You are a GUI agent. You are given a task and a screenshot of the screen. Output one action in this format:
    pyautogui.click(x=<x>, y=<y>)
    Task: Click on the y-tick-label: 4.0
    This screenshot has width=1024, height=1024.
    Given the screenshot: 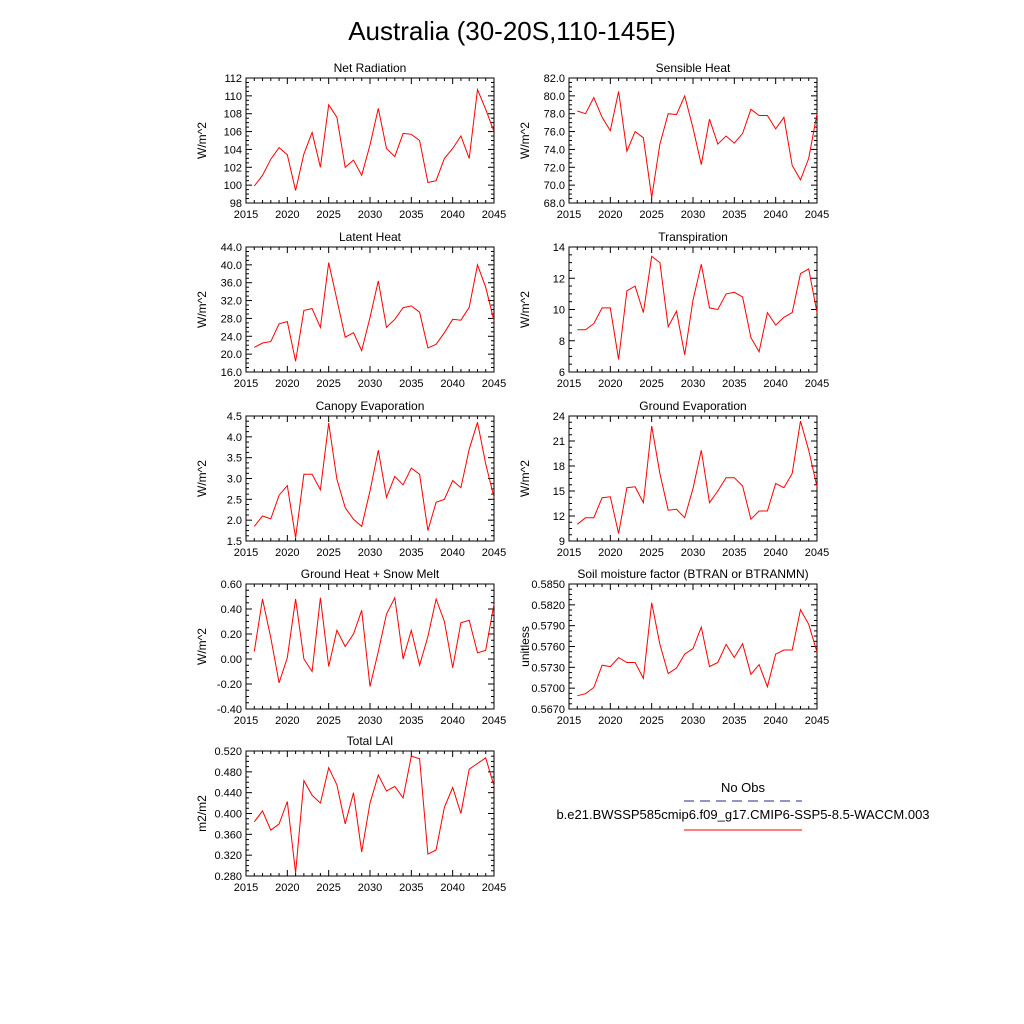 What is the action you would take?
    pyautogui.click(x=234, y=438)
    